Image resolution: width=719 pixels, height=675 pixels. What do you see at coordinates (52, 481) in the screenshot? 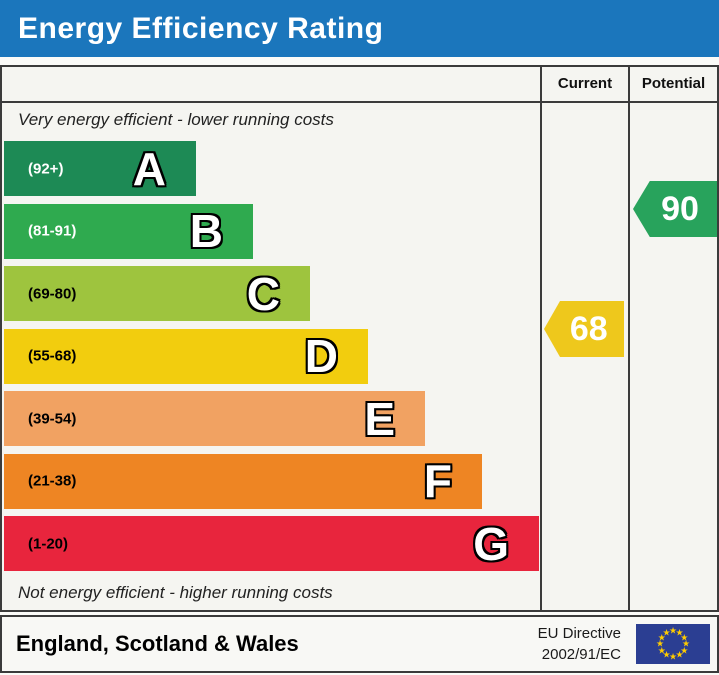
I see `band-range-label: (21-38)` at bounding box center [52, 481].